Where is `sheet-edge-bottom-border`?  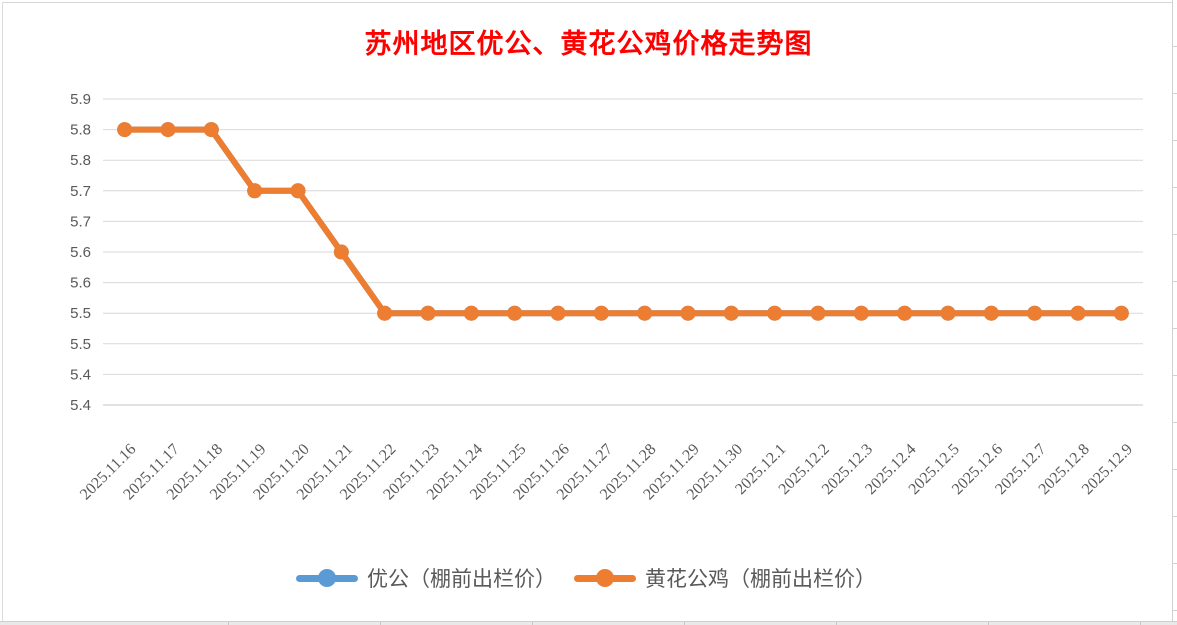 sheet-edge-bottom-border is located at coordinates (588, 623).